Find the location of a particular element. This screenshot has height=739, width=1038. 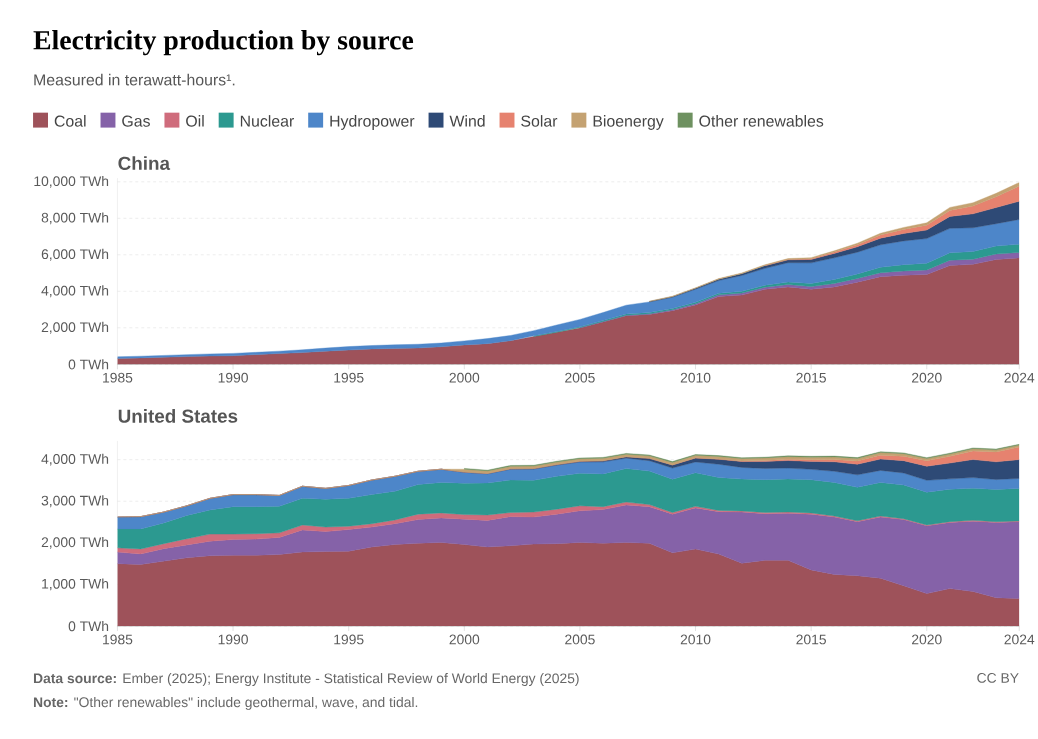

text: CC BY is located at coordinates (998, 678).